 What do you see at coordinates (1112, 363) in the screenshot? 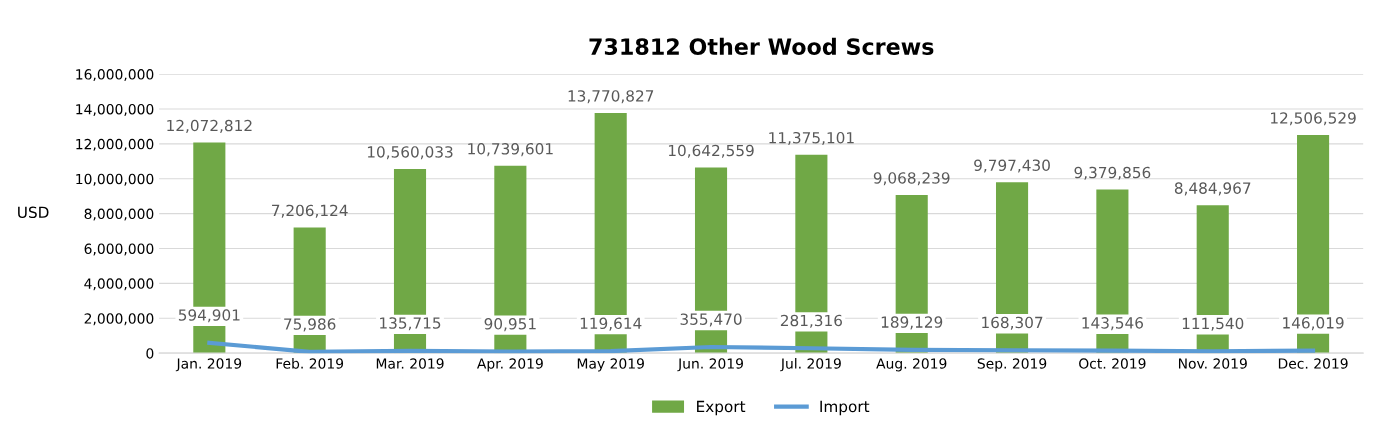
I see `x-tick-label: Oct. 2019` at bounding box center [1112, 363].